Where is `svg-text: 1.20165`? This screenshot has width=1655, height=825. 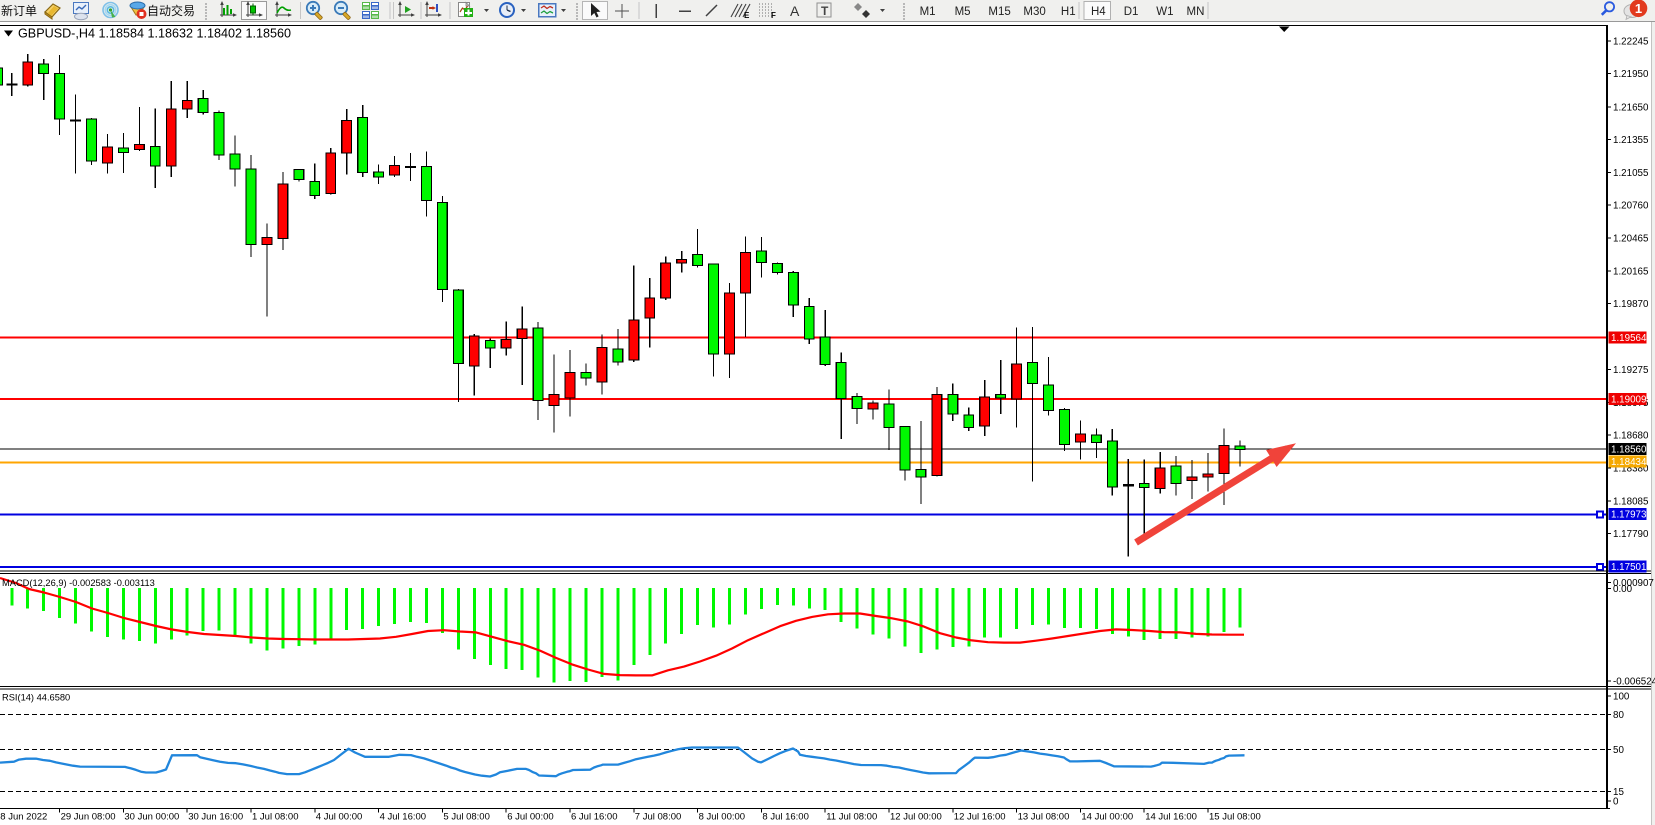
svg-text: 1.20165 is located at coordinates (1631, 272).